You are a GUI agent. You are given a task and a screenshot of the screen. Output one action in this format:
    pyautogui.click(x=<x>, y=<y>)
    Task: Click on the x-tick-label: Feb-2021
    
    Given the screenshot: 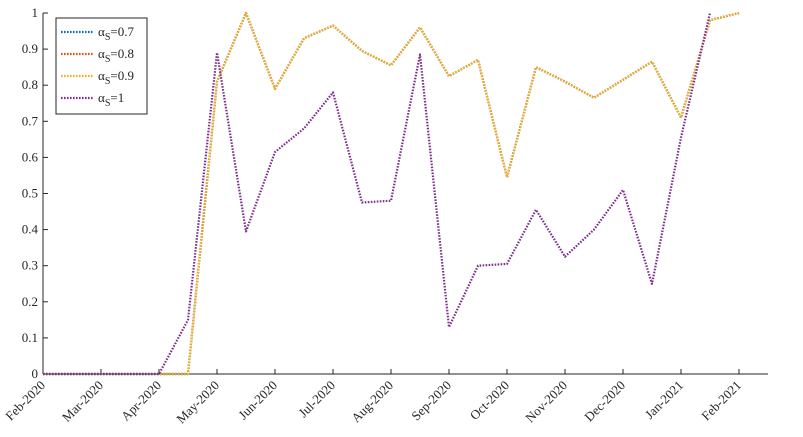 What is the action you would take?
    pyautogui.click(x=721, y=401)
    